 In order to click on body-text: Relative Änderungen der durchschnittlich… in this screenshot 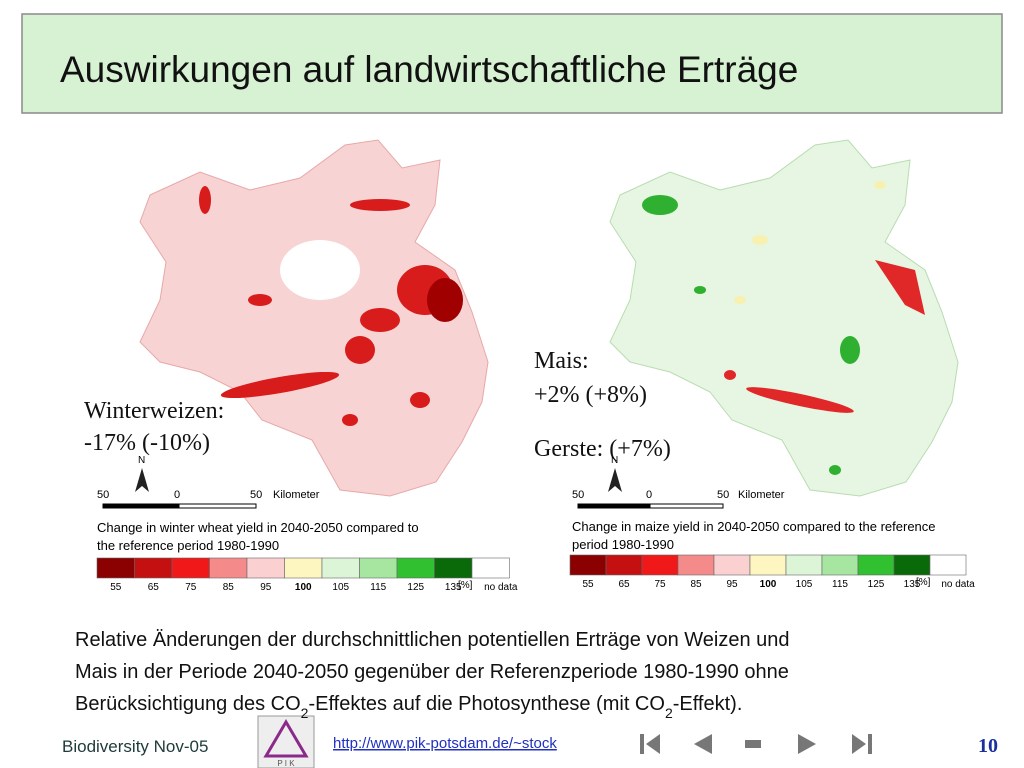, I will do `click(432, 640)`.